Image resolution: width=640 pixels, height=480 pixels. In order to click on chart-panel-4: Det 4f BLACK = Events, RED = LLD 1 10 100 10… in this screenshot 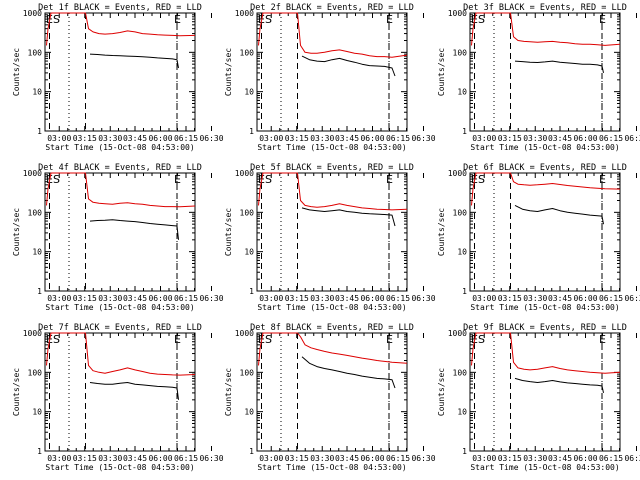, I will do `click(118, 237)`.